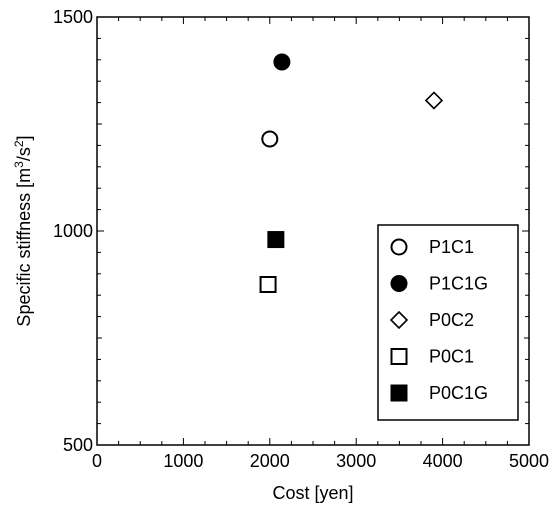  I want to click on x-tick-label: 0, so click(97, 461).